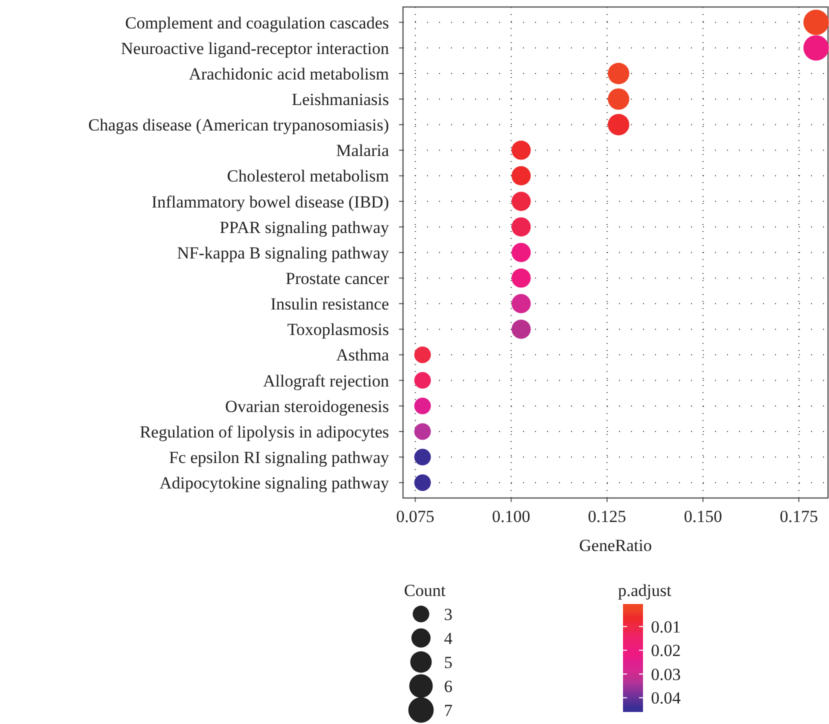  What do you see at coordinates (703, 516) in the screenshot?
I see `x-tick-label: 0.150` at bounding box center [703, 516].